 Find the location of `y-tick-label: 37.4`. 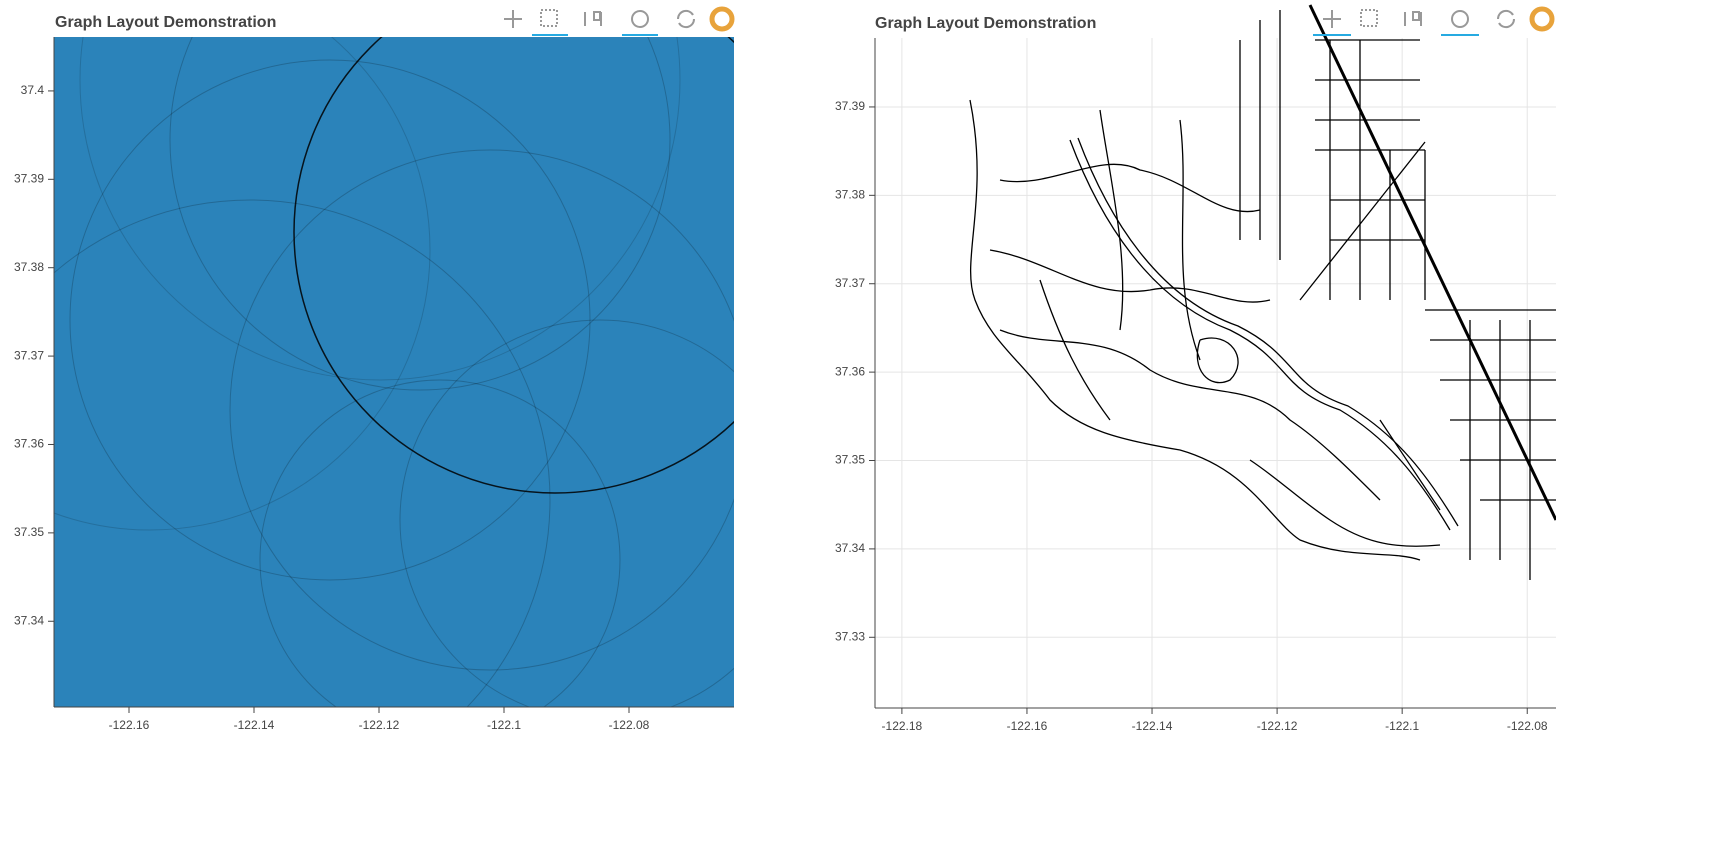

y-tick-label: 37.4 is located at coordinates (33, 90).